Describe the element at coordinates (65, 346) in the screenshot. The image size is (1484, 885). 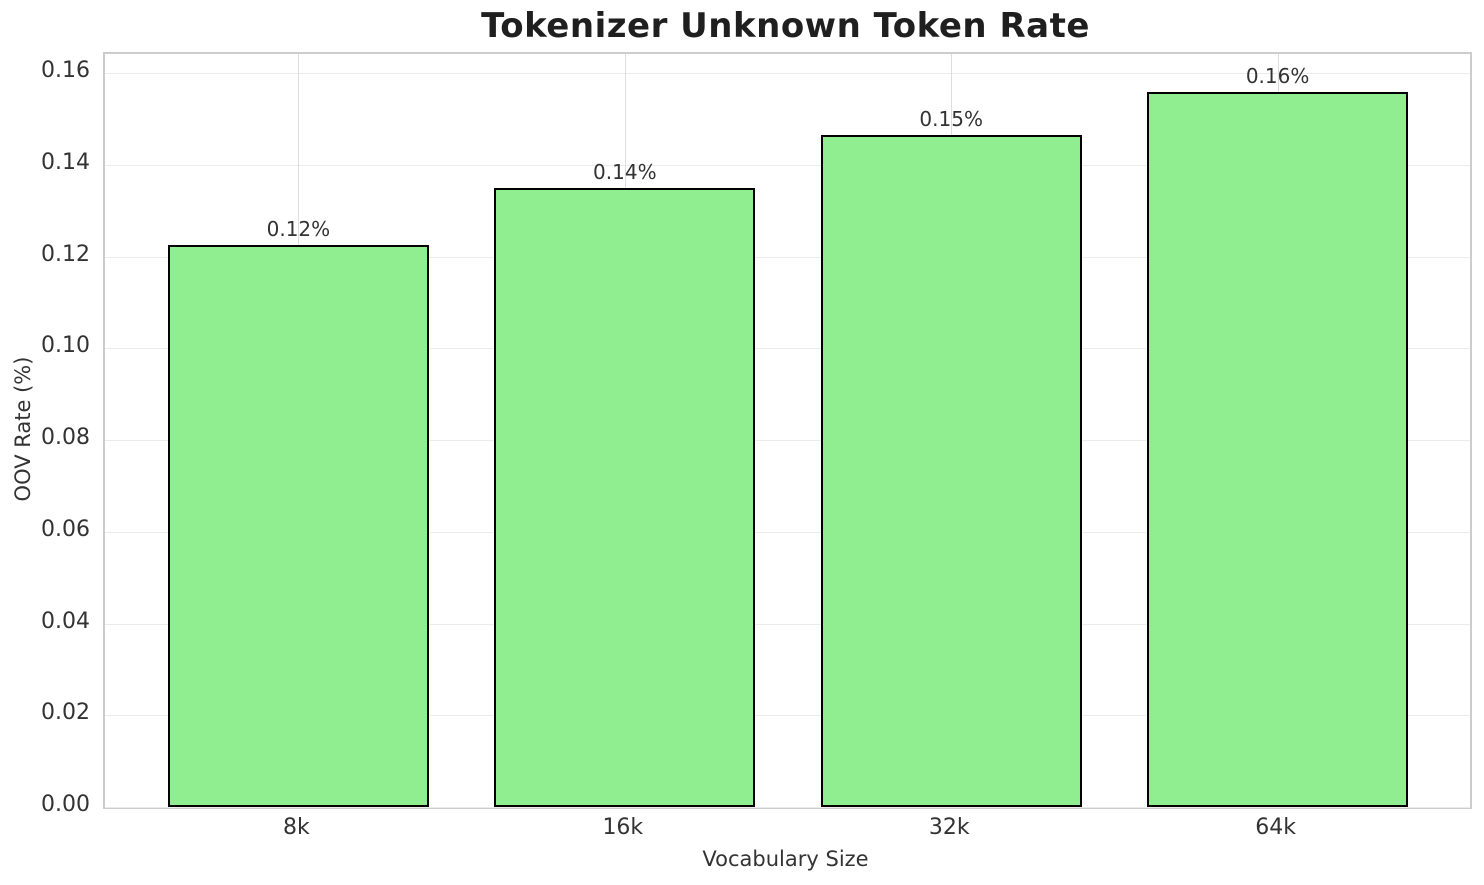
I see `y-tick-label: 0.10` at that location.